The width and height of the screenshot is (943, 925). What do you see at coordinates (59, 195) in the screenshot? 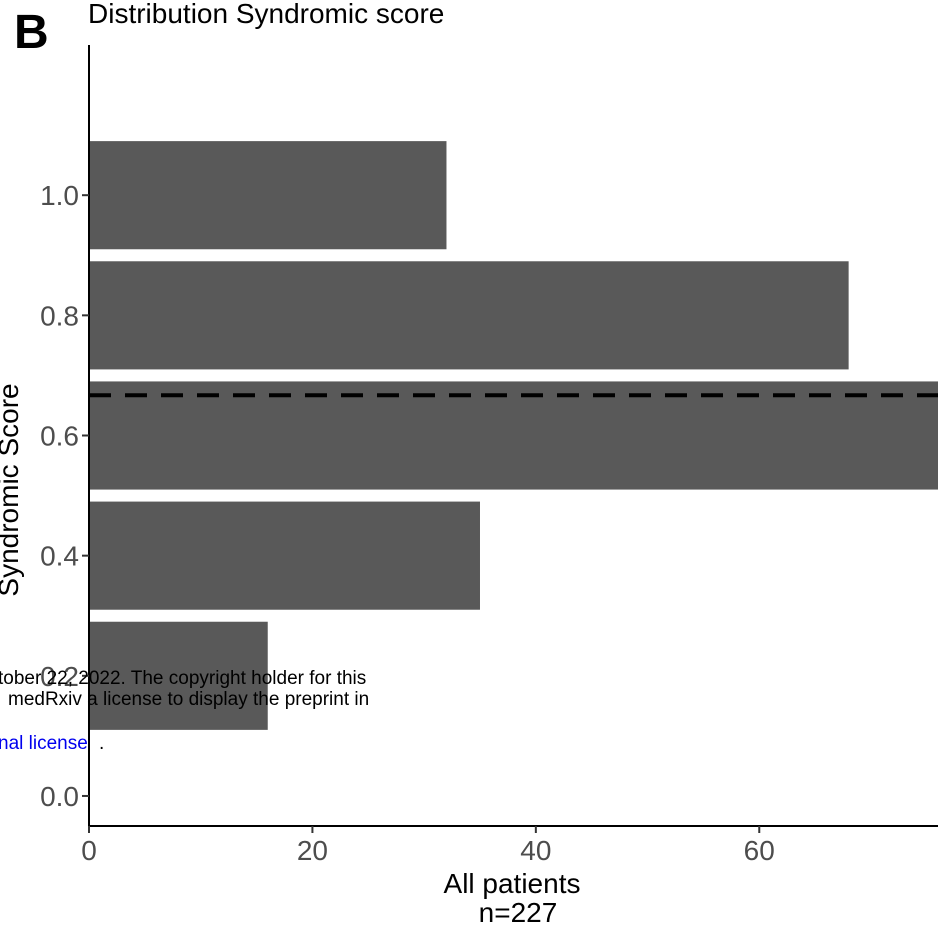
I see `y-tick-label: 1.0` at bounding box center [59, 195].